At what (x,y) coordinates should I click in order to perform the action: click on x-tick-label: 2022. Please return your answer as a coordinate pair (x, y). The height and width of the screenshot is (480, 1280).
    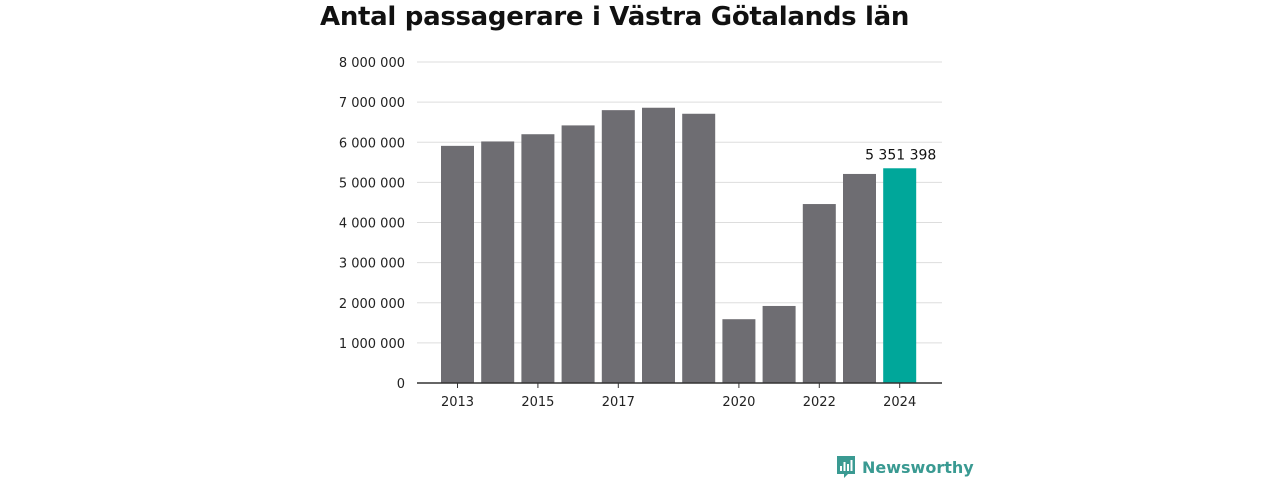
    Looking at the image, I should click on (819, 402).